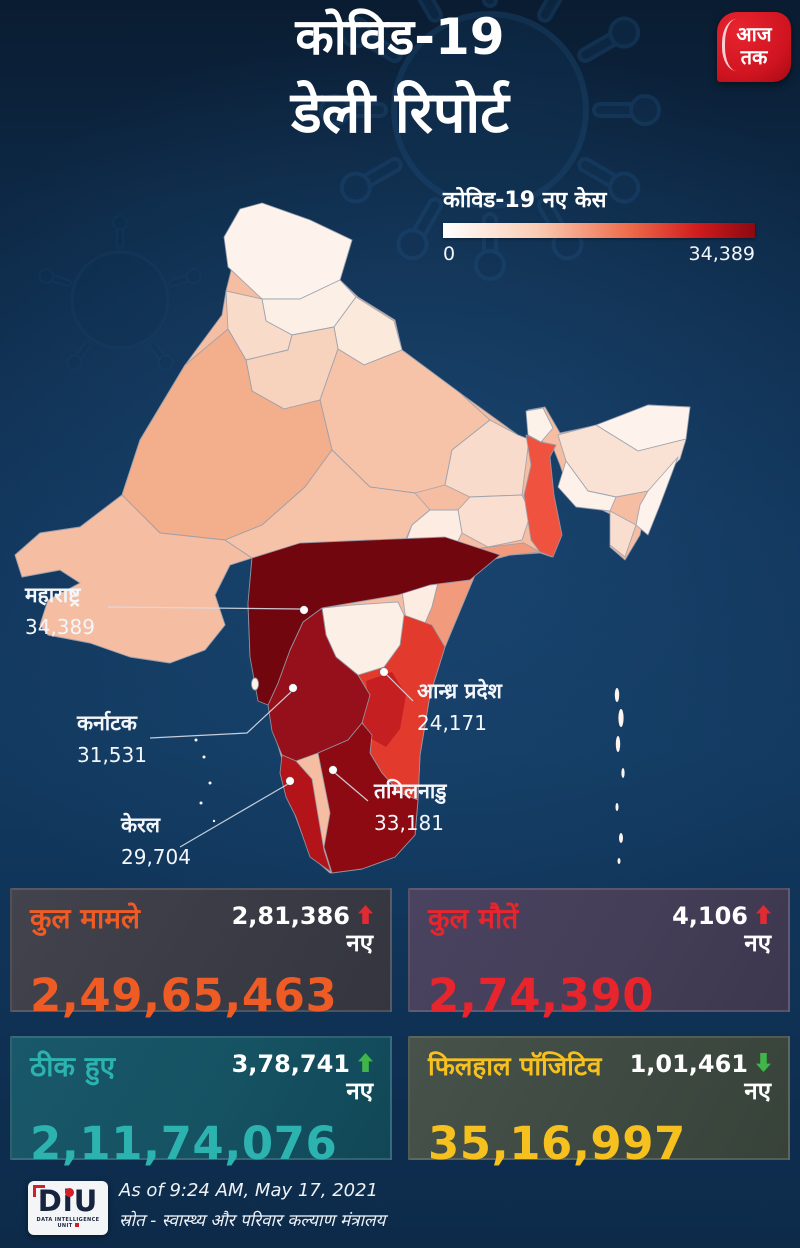  Describe the element at coordinates (140, 825) in the screenshot. I see `state-name: केरल` at that location.